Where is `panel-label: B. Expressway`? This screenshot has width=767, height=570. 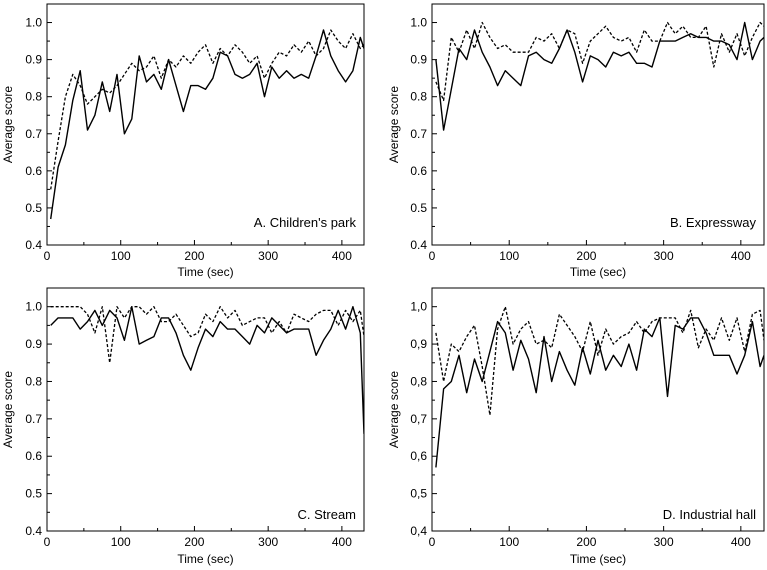 panel-label: B. Expressway is located at coordinates (713, 222).